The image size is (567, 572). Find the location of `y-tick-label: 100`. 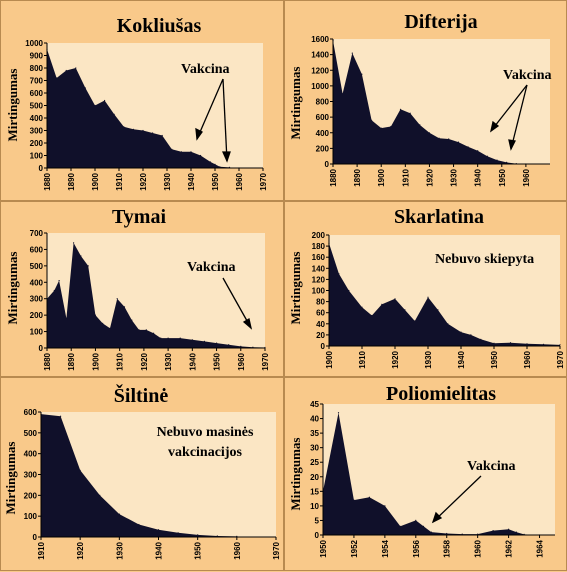

y-tick-label: 100 is located at coordinates (37, 332).